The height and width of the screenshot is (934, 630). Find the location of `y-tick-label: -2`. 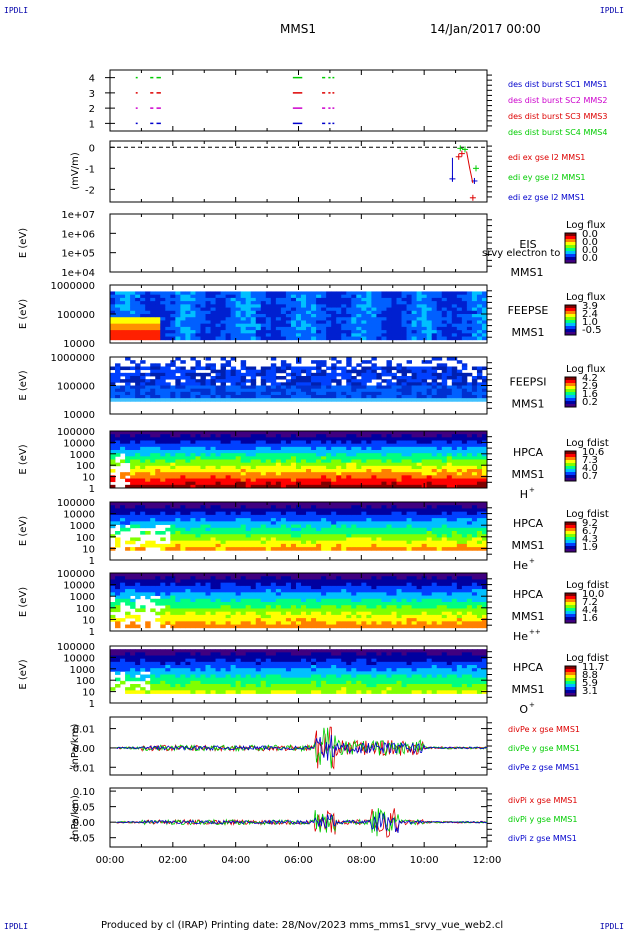

y-tick-label: -2 is located at coordinates (90, 190).